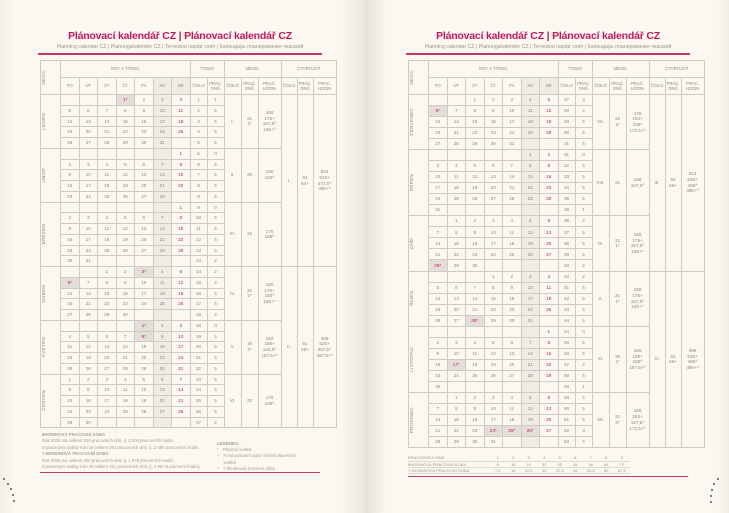 The image size is (729, 513). I want to click on header-month-label: MĚSÍC, so click(412, 77).